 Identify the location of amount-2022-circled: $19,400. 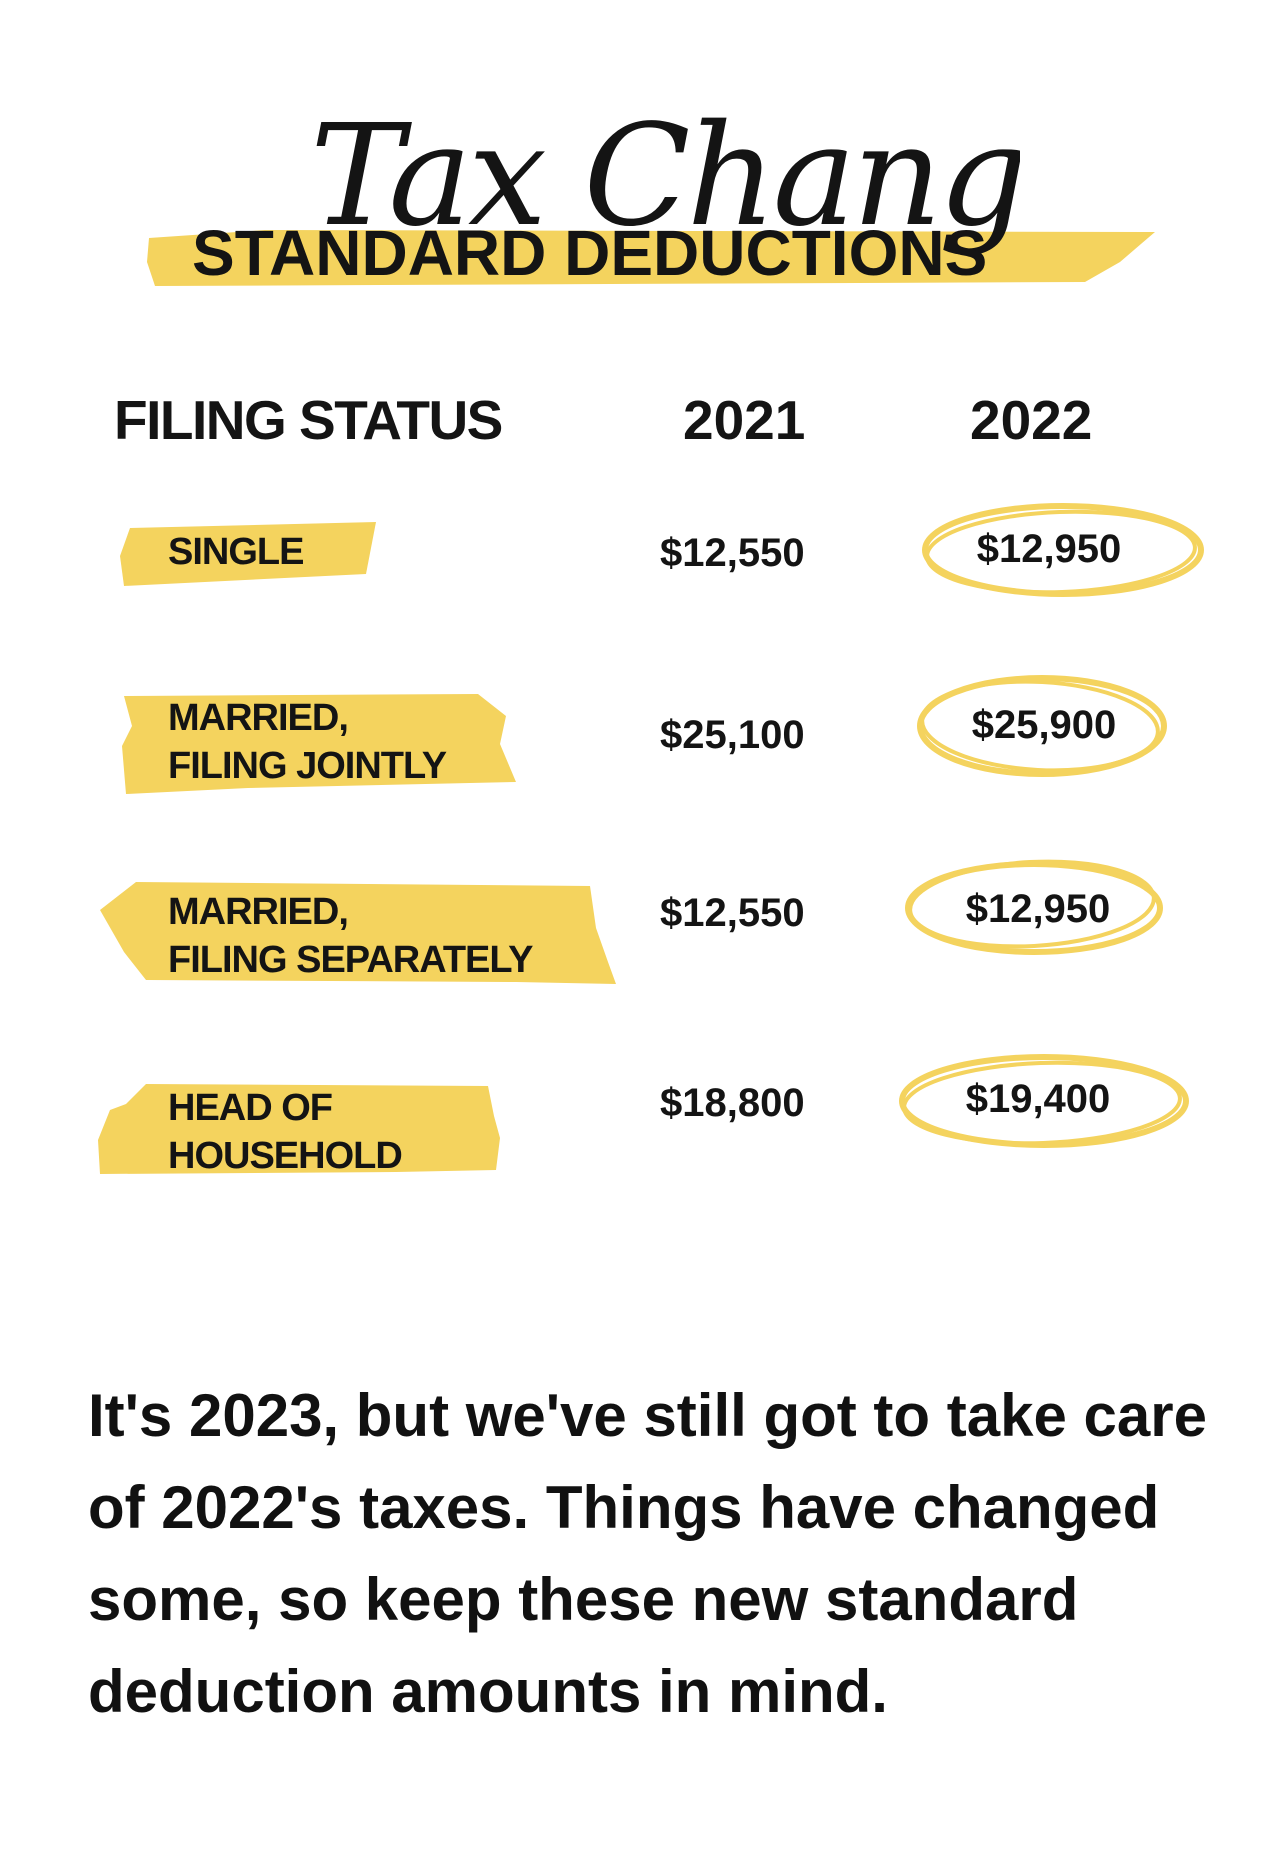
(1044, 1101).